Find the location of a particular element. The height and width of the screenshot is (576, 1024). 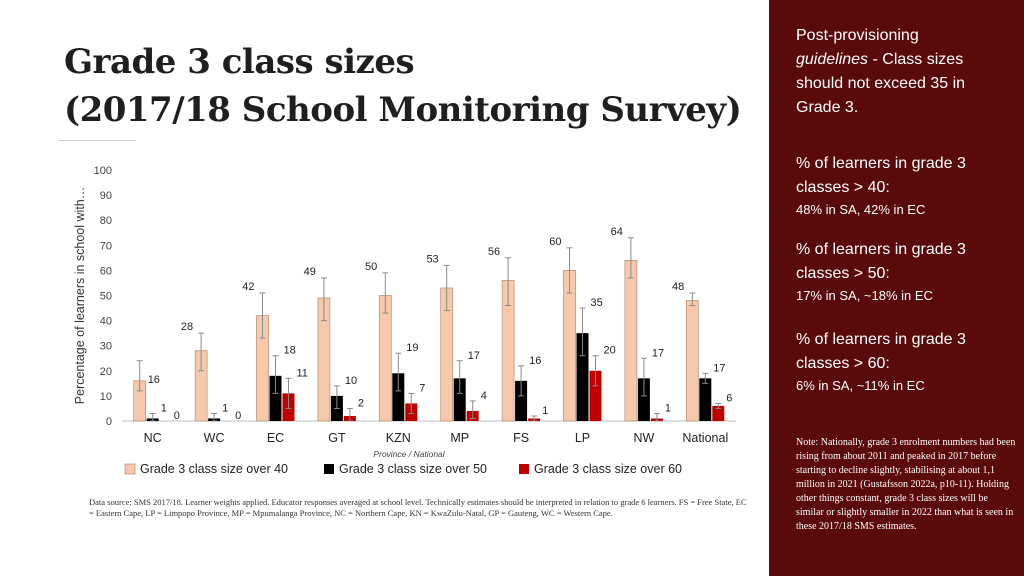

data-label: 28 is located at coordinates (187, 327).